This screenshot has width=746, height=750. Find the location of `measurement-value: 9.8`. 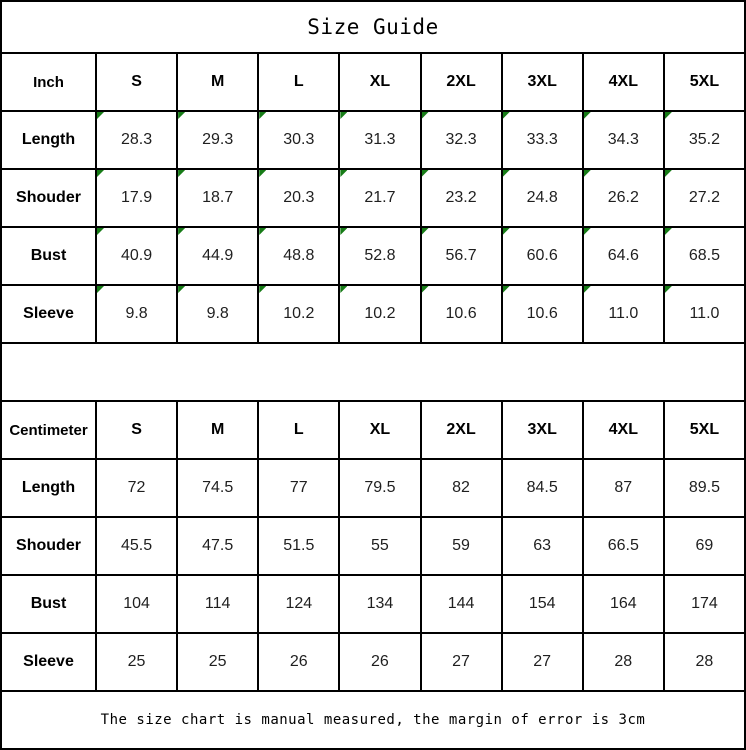

measurement-value: 9.8 is located at coordinates (136, 314).